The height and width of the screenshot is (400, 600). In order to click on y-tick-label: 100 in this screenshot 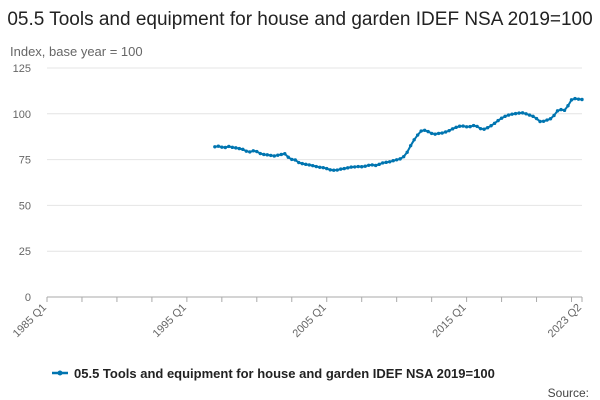, I will do `click(22, 115)`.